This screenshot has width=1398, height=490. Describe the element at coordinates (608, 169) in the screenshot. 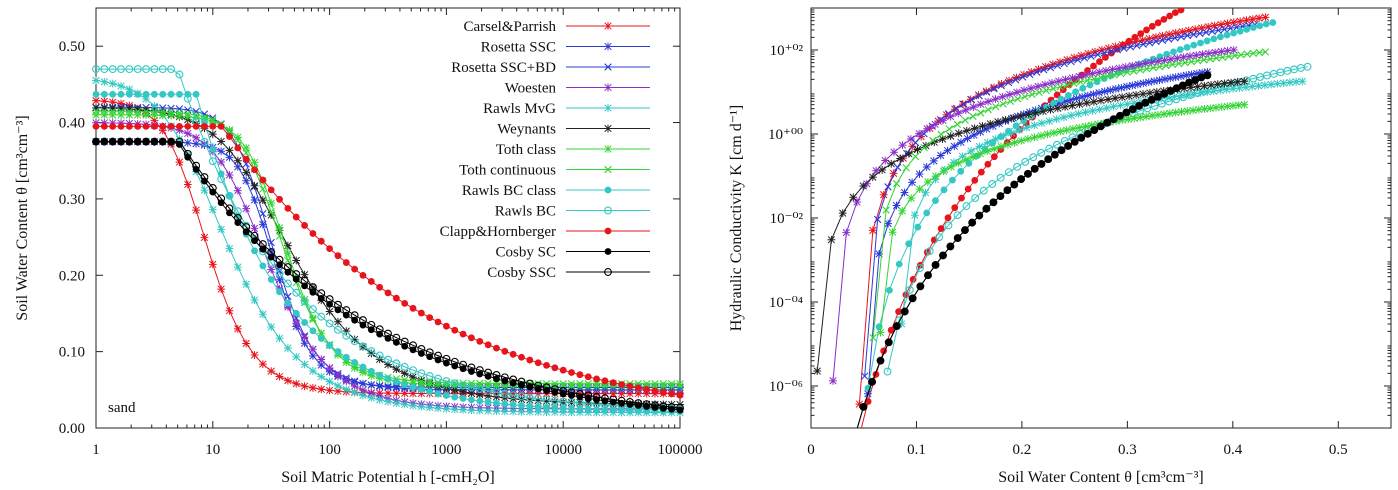

I see `legend-marker-toth-continuous` at that location.